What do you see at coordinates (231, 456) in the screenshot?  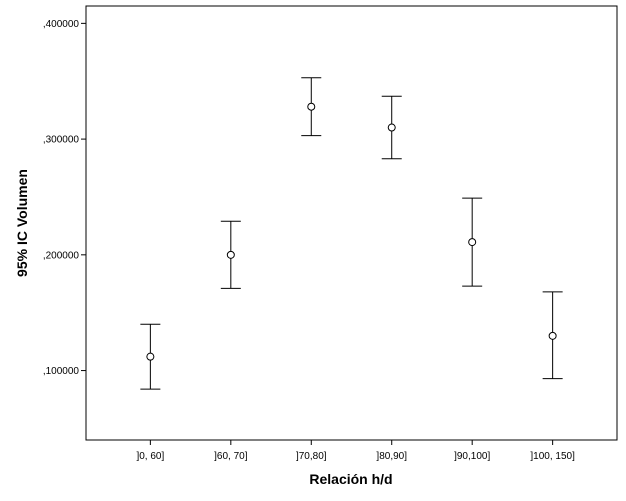 I see `x-tick-label: ]60, 70]` at bounding box center [231, 456].